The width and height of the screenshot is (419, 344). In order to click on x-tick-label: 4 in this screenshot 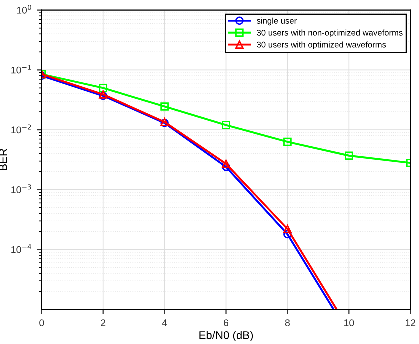, I will do `click(165, 323)`.